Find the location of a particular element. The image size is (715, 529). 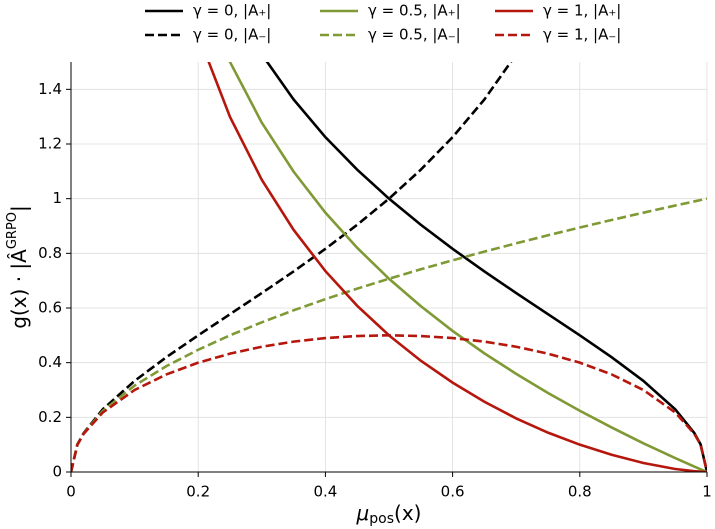

y-tick-label: 0 is located at coordinates (57, 472).